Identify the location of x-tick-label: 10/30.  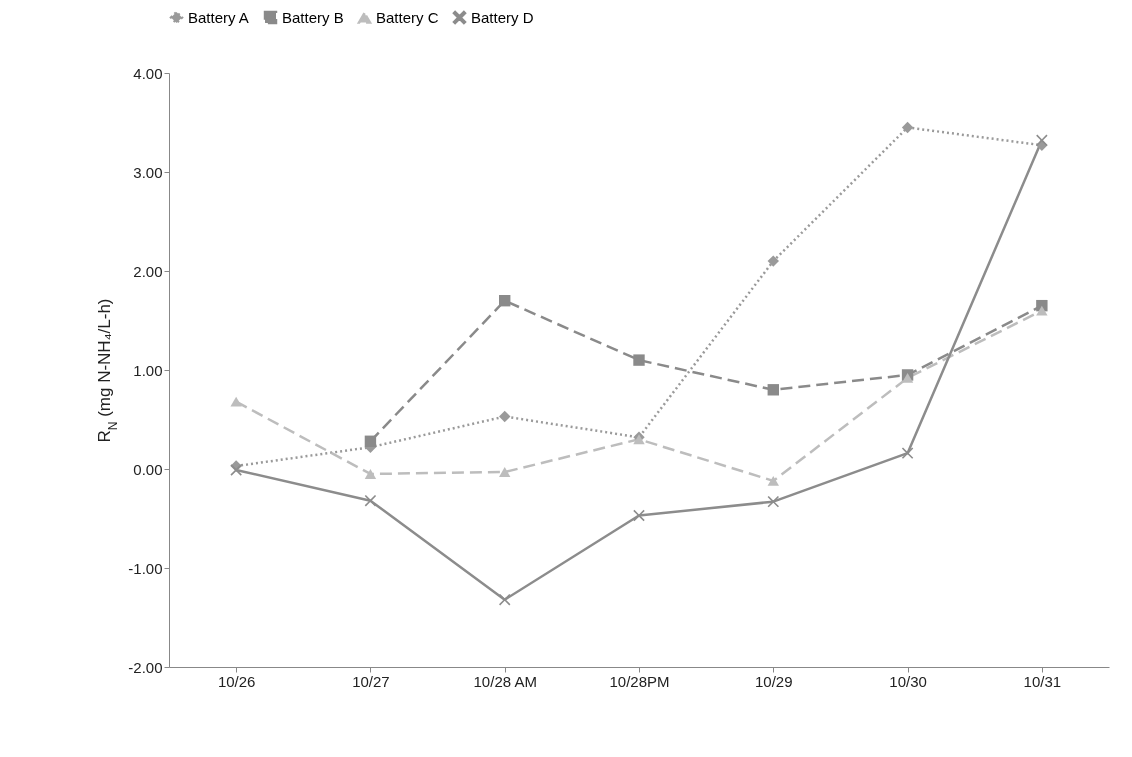
(908, 681).